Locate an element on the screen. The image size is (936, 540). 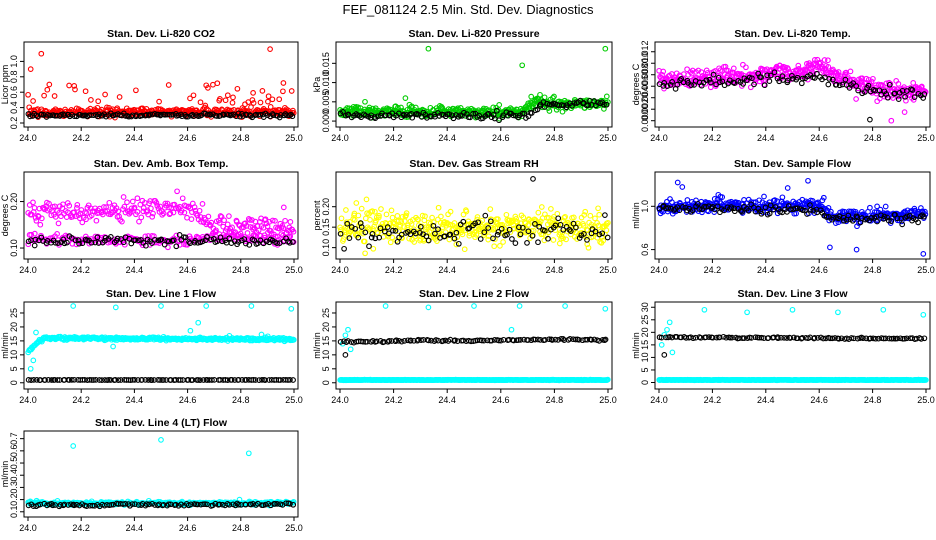
plot-frame is located at coordinates (474, 84).